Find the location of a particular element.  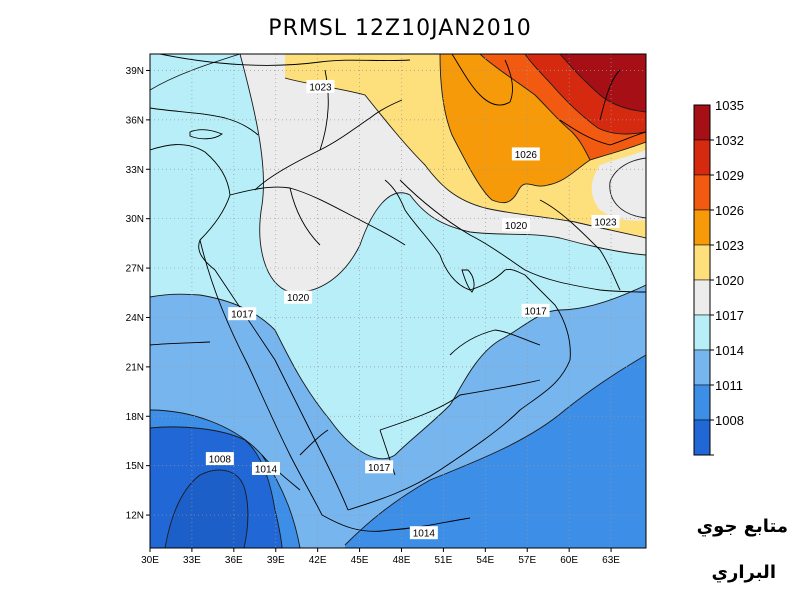

lon-tick-label: 30E is located at coordinates (150, 560).